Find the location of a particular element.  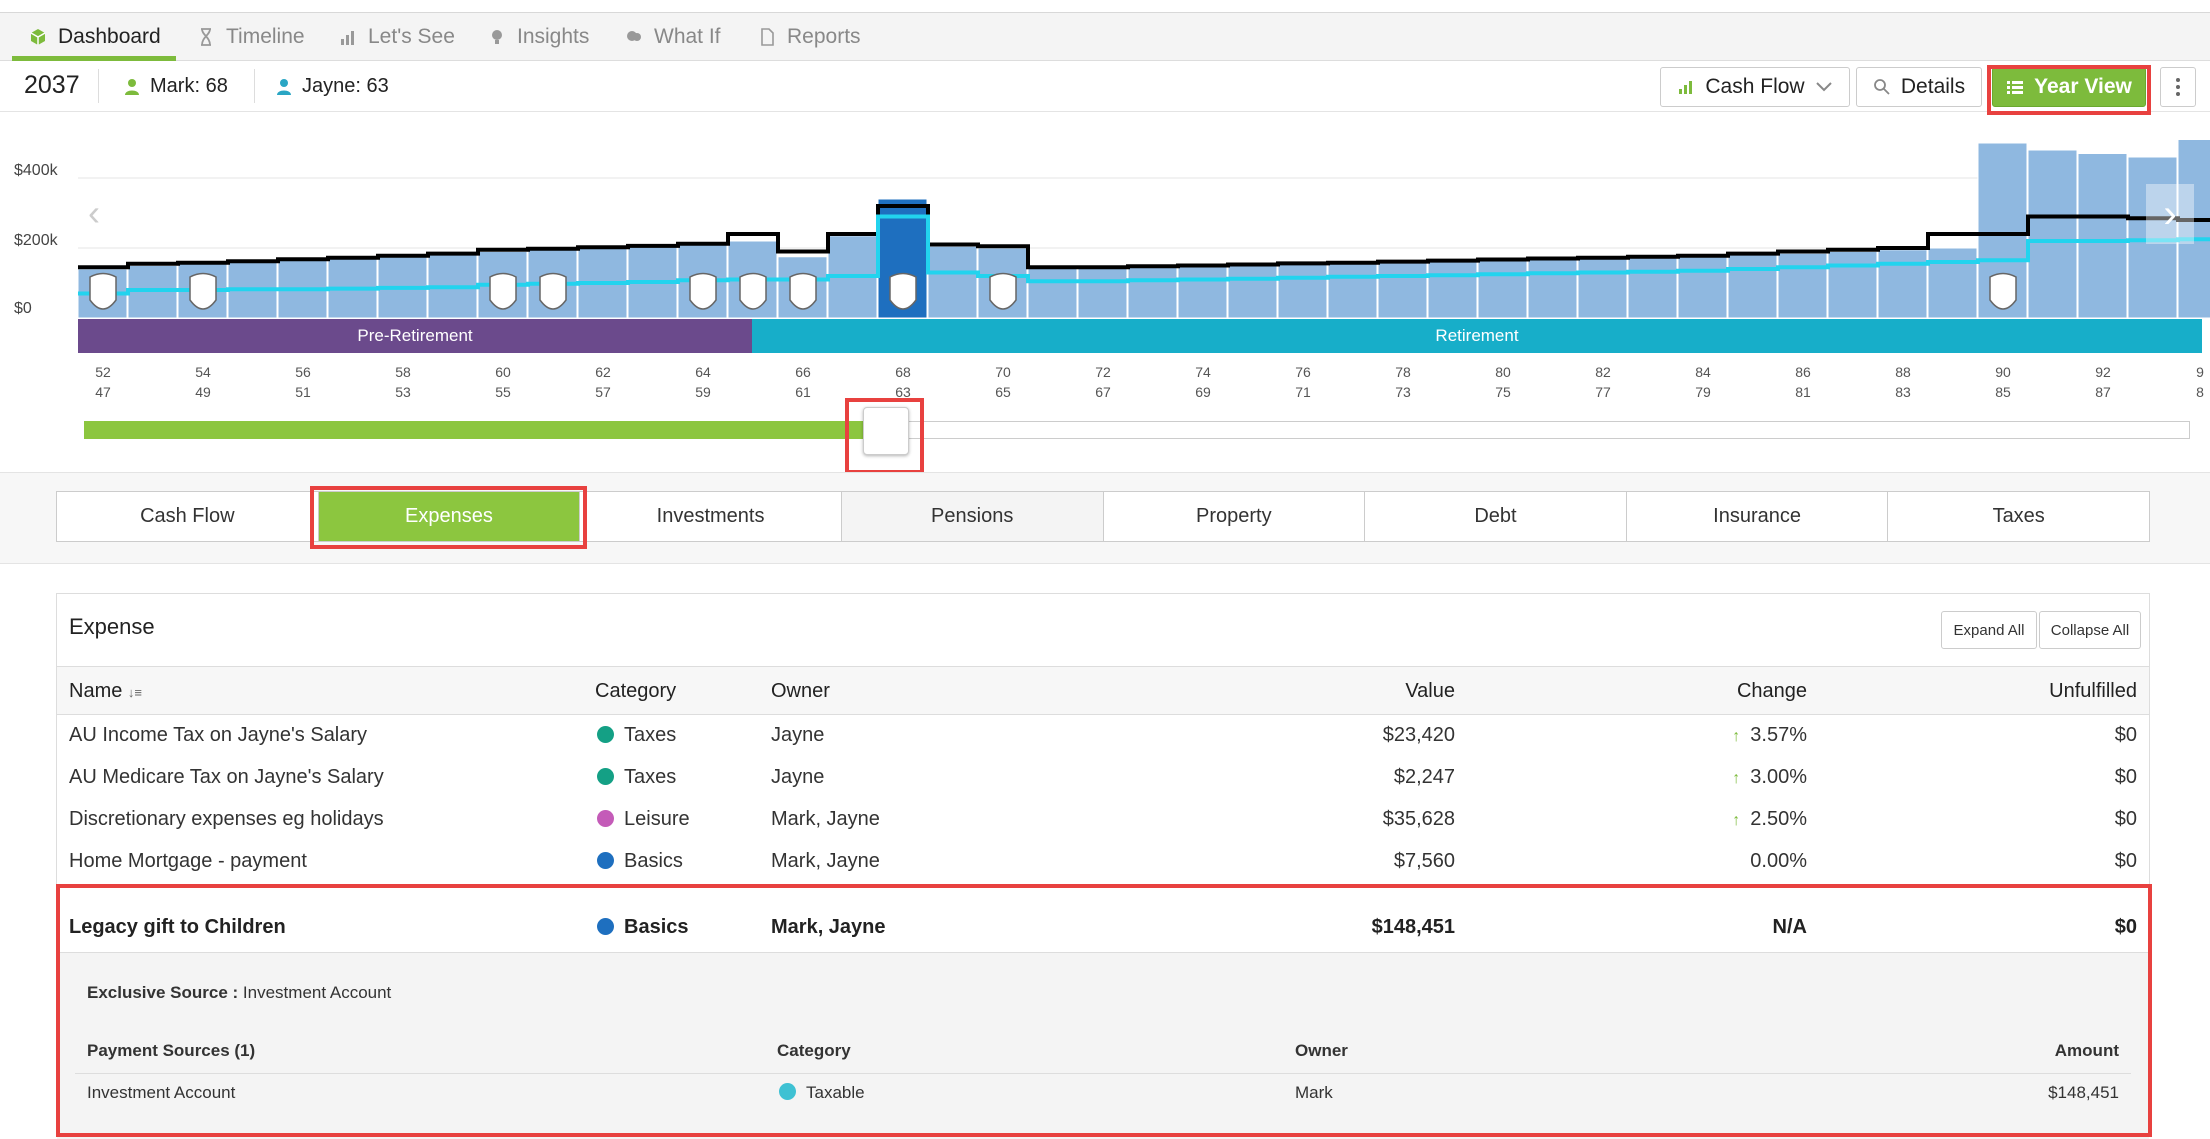

view-select-value: Cash Flow is located at coordinates (1755, 86).